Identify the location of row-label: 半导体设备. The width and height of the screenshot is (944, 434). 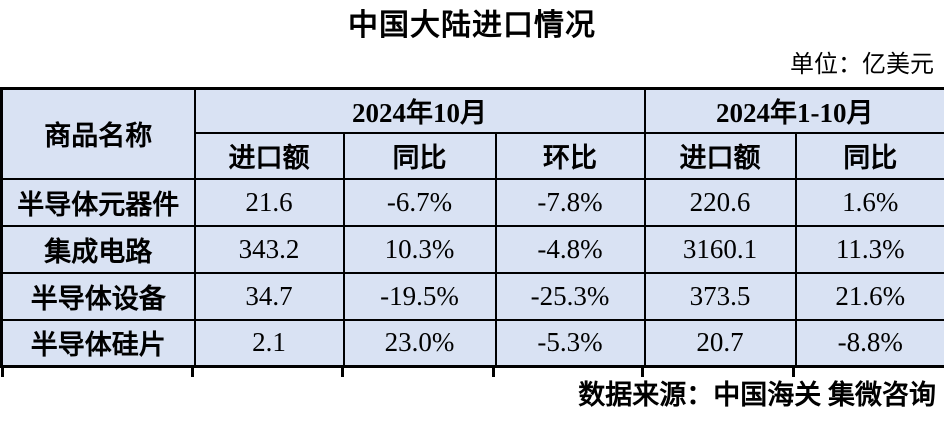
(98, 296).